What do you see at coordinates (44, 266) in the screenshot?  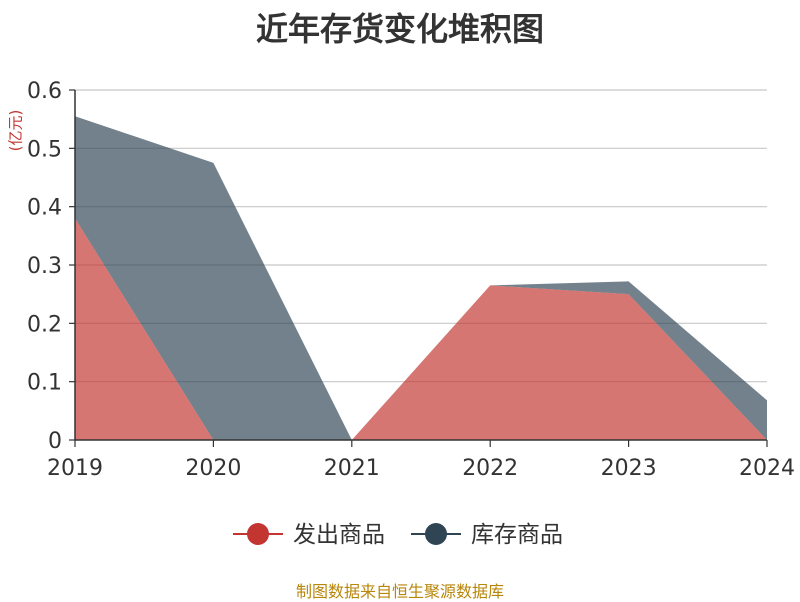 I see `y-tick-label: 0.3` at bounding box center [44, 266].